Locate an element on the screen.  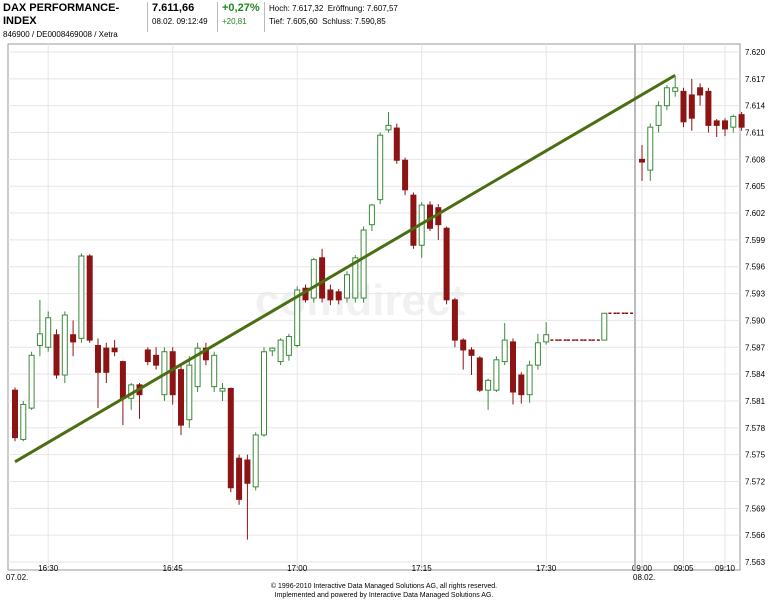
x-tick-label: 09:10 is located at coordinates (725, 568).